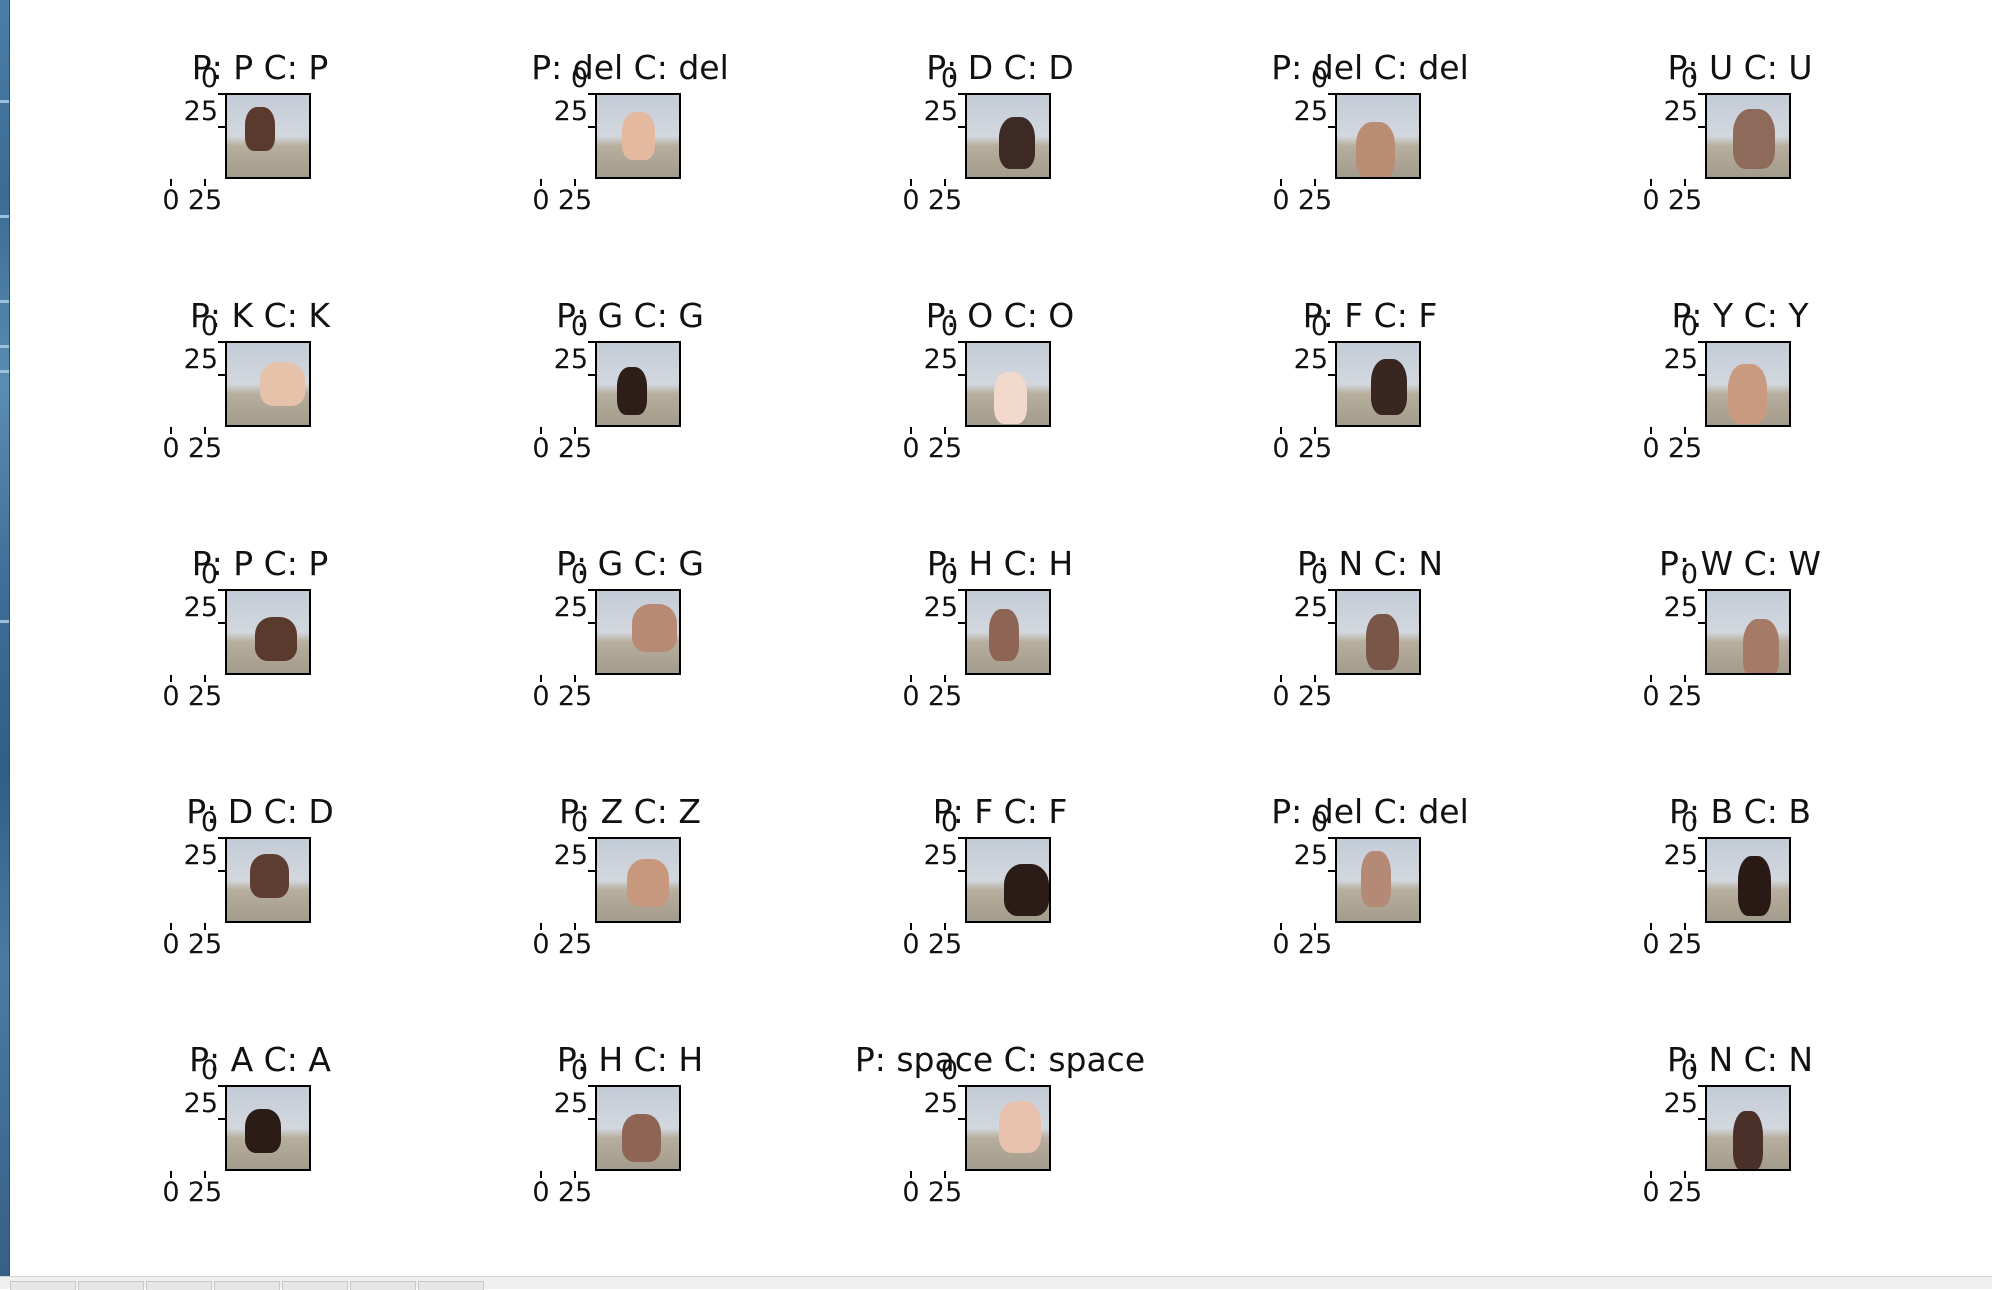 This screenshot has width=1992, height=1290. I want to click on subplot-panel: P: B C: B 0 25 0 25, so click(1740, 907).